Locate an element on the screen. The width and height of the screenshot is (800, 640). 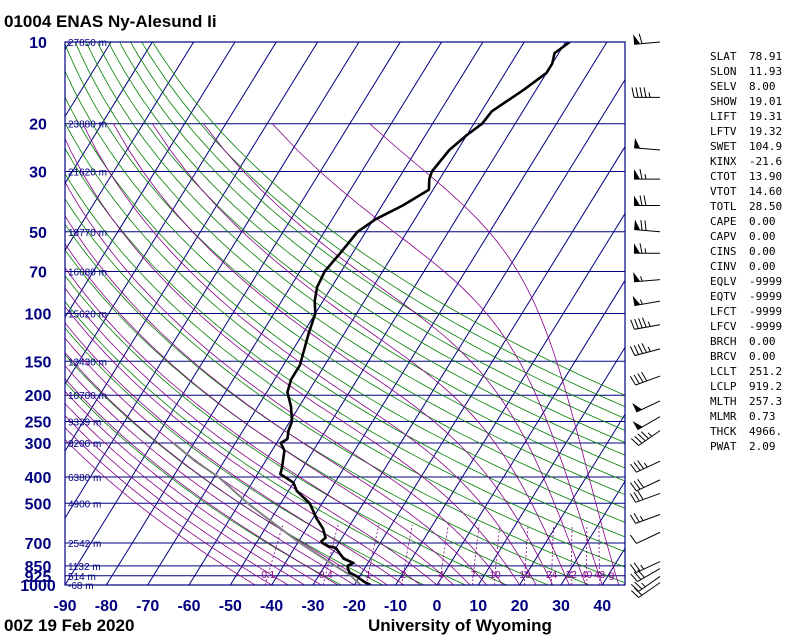
index-row: THCK 4966. is located at coordinates (754, 431).